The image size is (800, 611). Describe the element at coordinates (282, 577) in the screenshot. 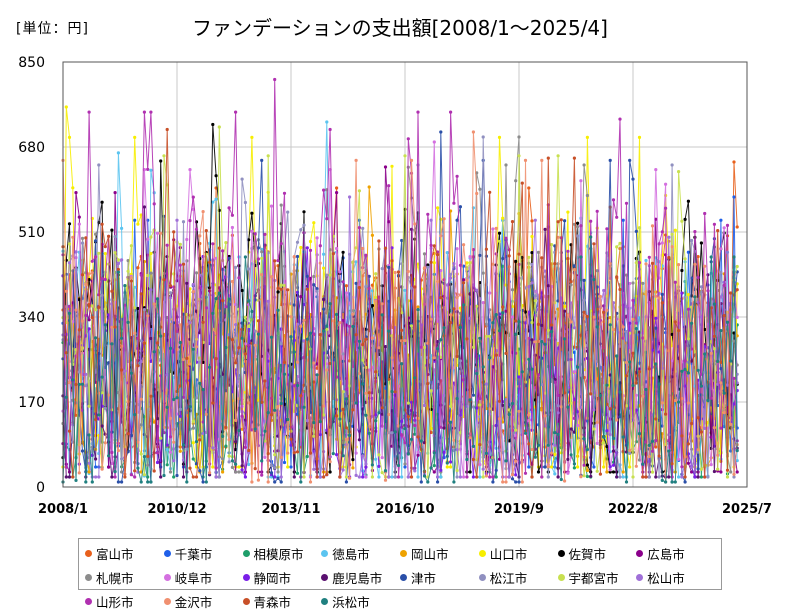

I see `legend-item: 静岡市` at that location.